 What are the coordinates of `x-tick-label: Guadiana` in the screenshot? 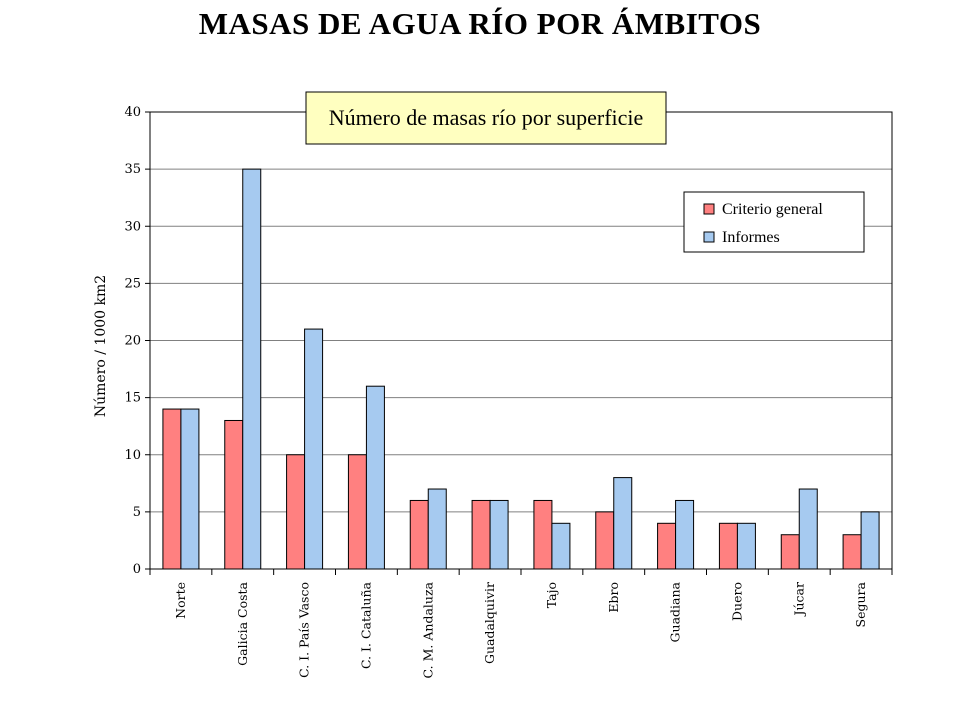 It's located at (675, 611).